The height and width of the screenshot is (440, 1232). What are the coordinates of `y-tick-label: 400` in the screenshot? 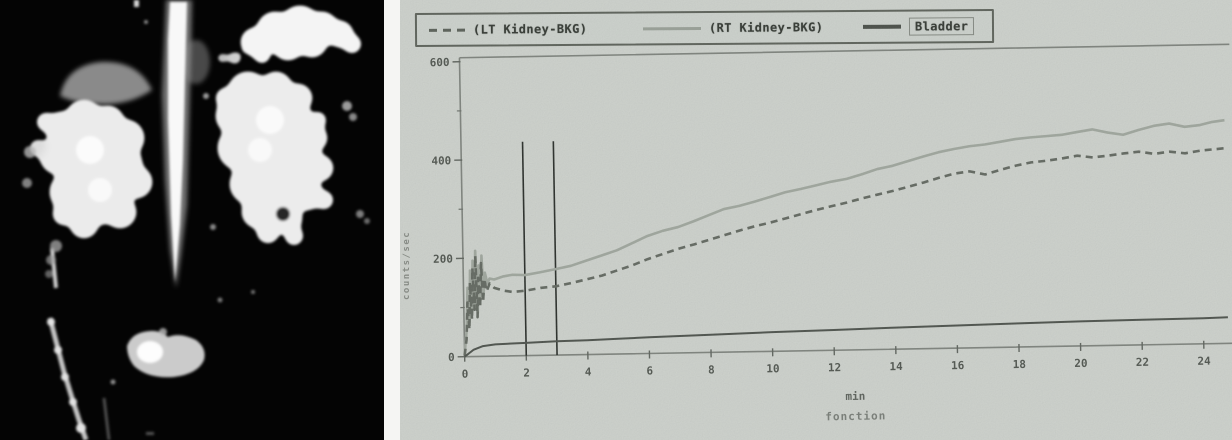 It's located at (441, 160).